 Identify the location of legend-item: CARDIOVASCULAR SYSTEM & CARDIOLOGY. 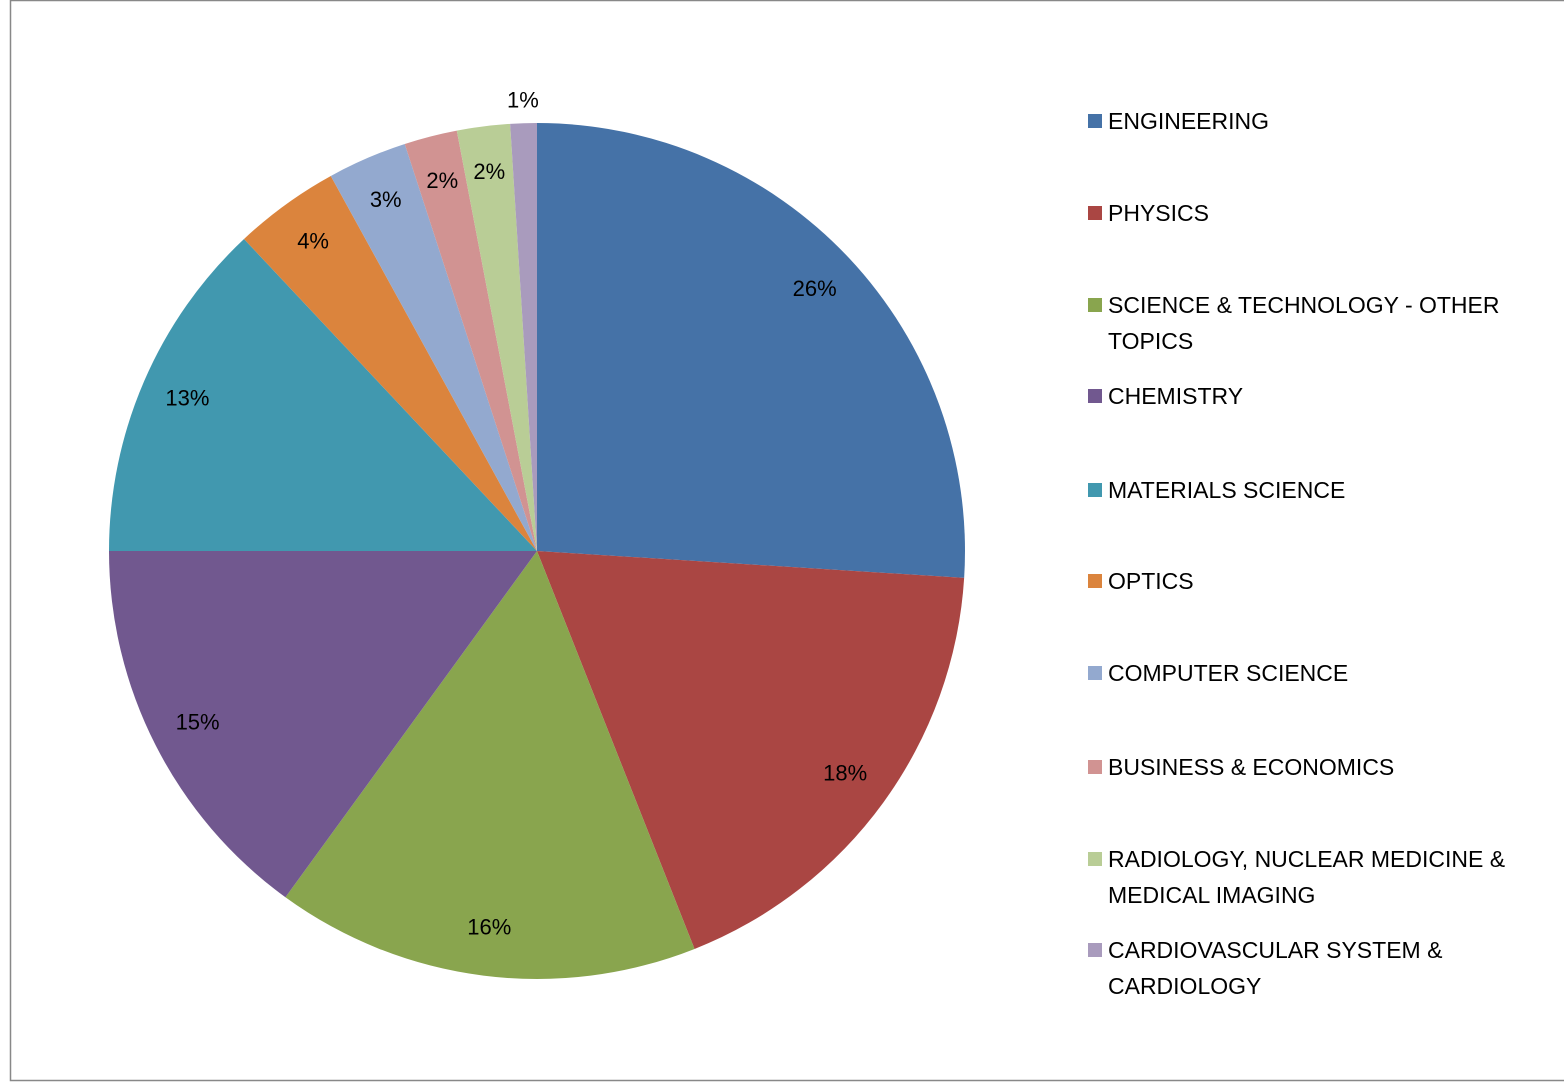
(1318, 968).